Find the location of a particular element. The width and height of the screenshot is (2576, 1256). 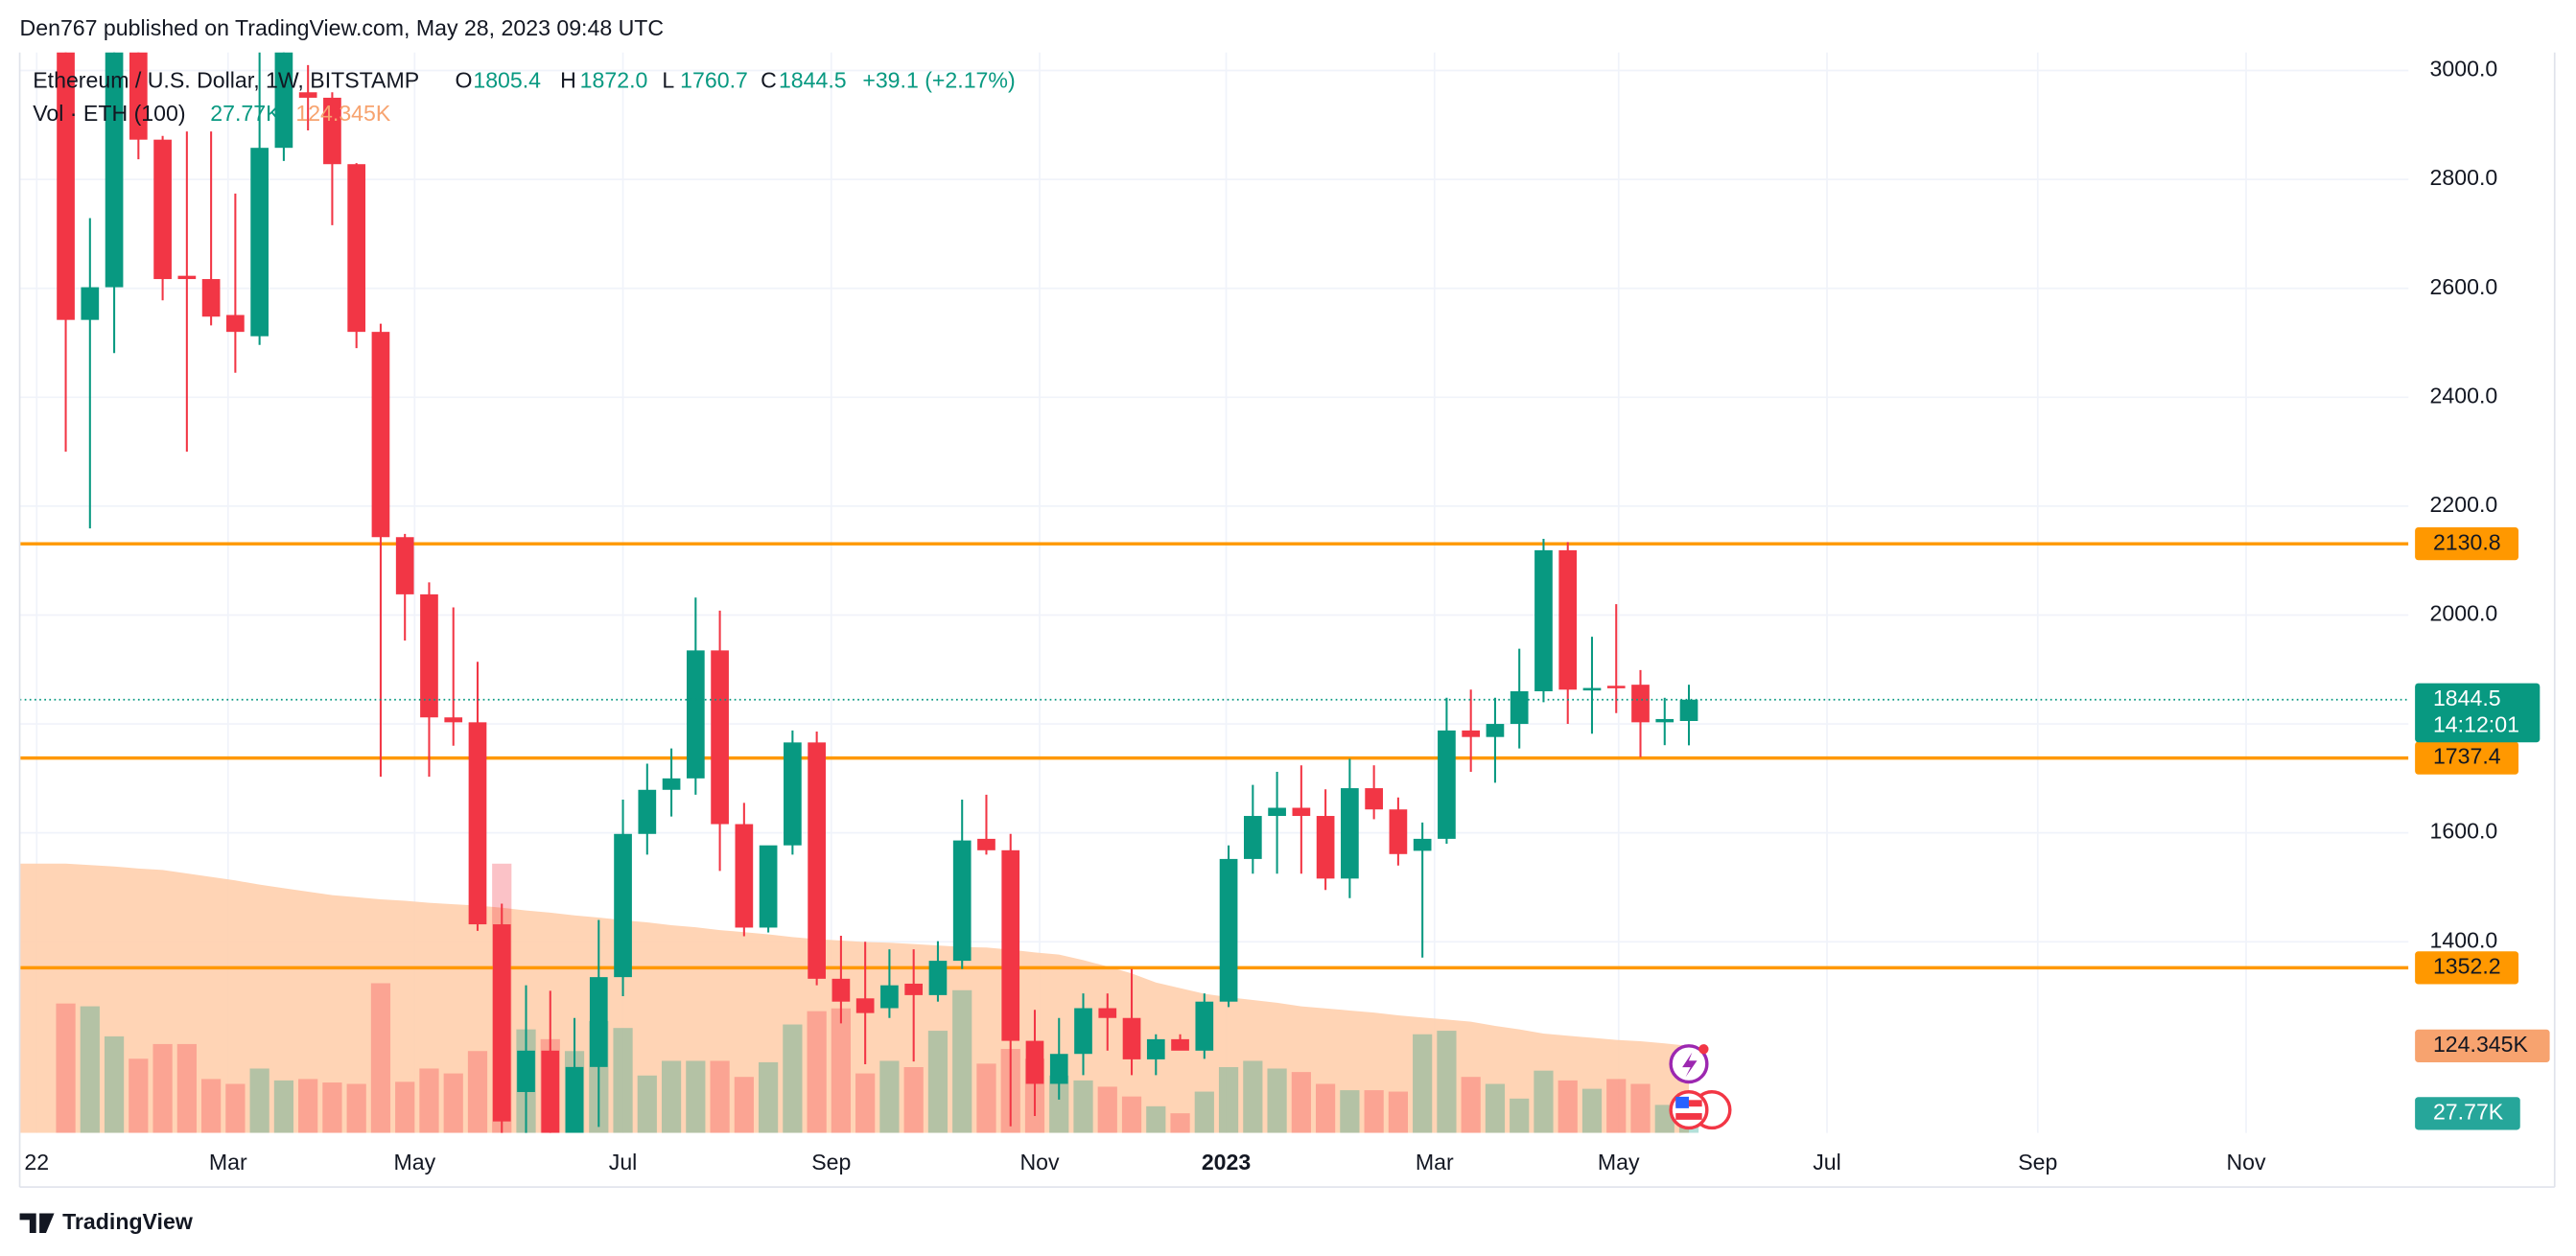

last-price-label: 1844.5 is located at coordinates (2467, 698).